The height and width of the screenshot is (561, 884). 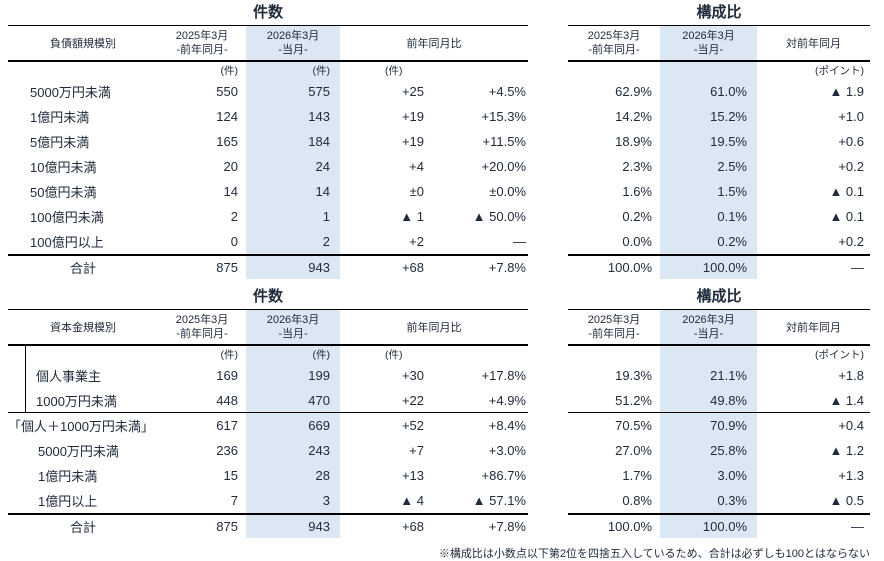 I want to click on cell-ratio-diff: ▲ 0.1, so click(x=846, y=191).